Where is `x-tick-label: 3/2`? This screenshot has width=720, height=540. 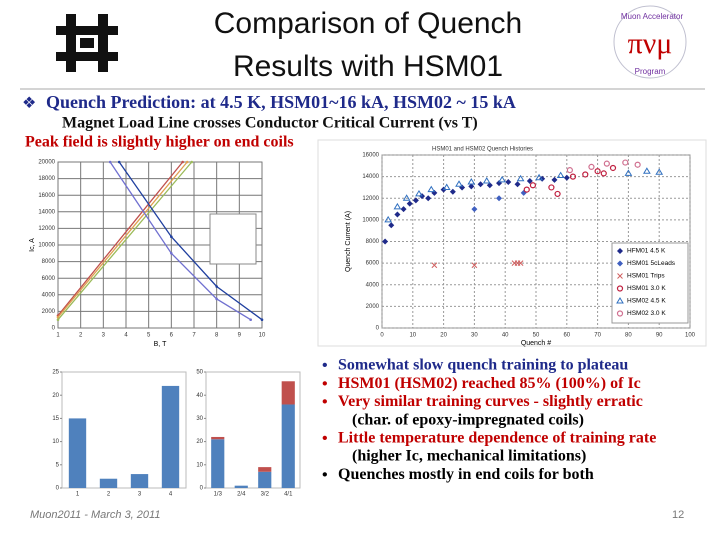
x-tick-label: 3/2 is located at coordinates (265, 495).